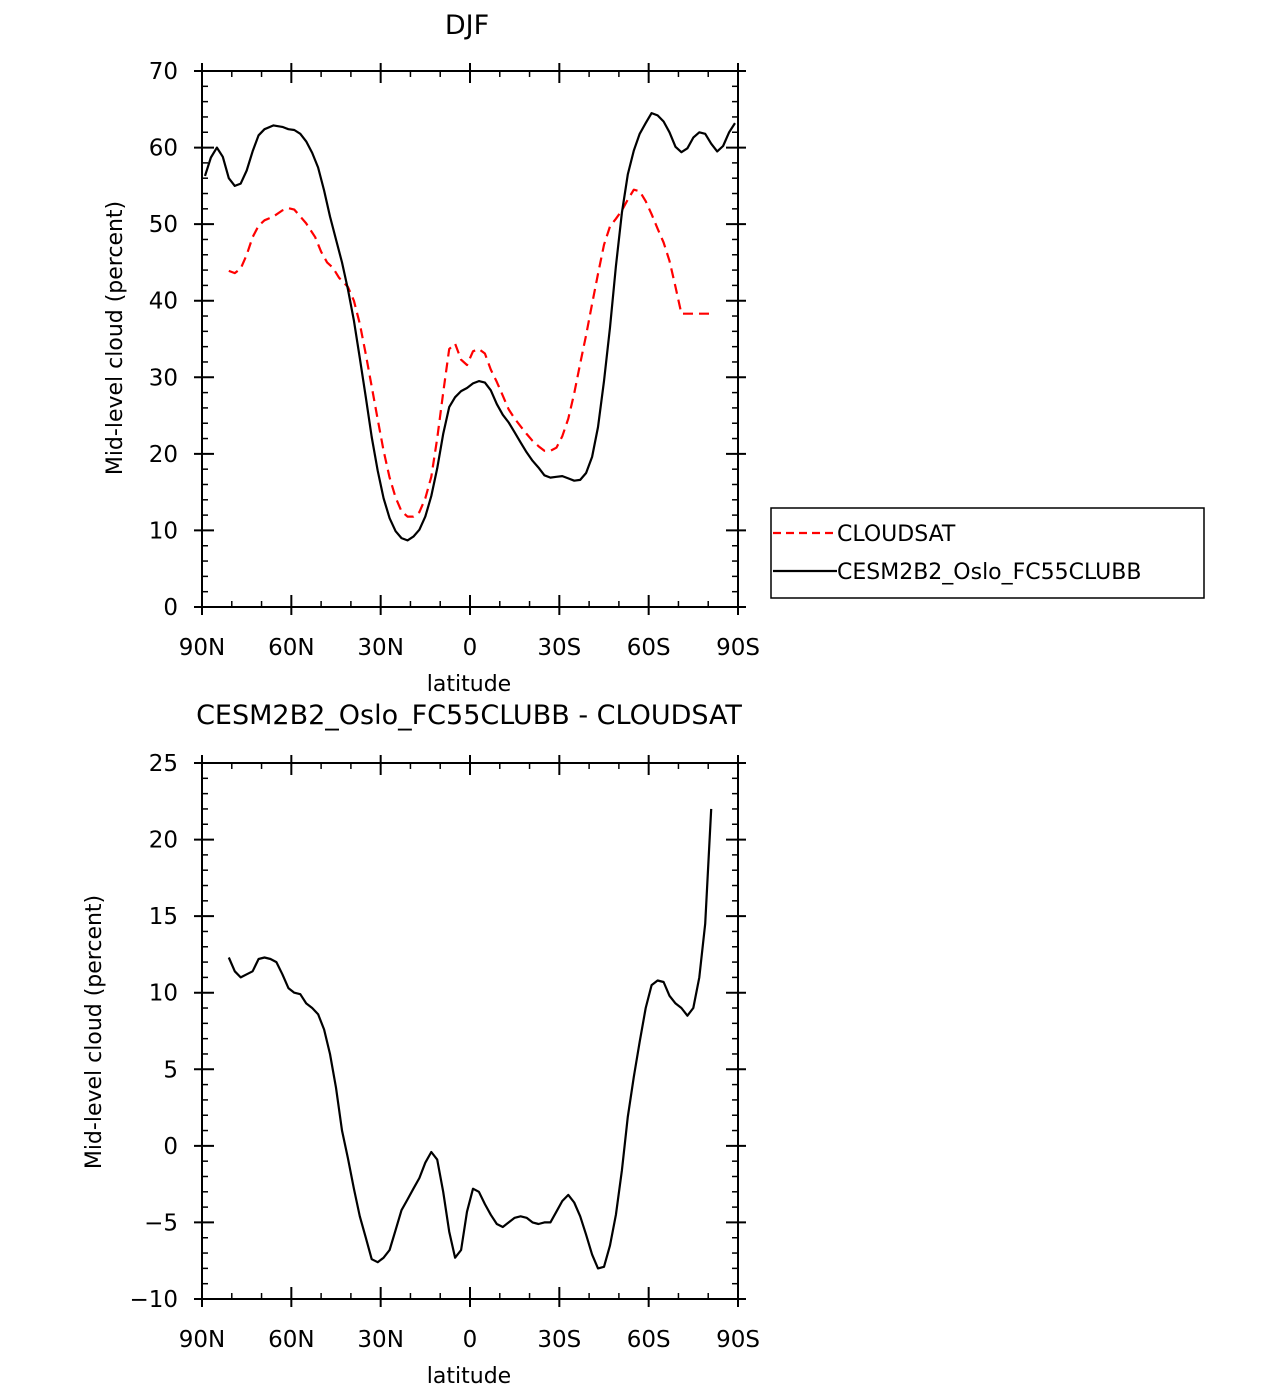 The image size is (1285, 1390). I want to click on y-tick-label: 60, so click(163, 149).